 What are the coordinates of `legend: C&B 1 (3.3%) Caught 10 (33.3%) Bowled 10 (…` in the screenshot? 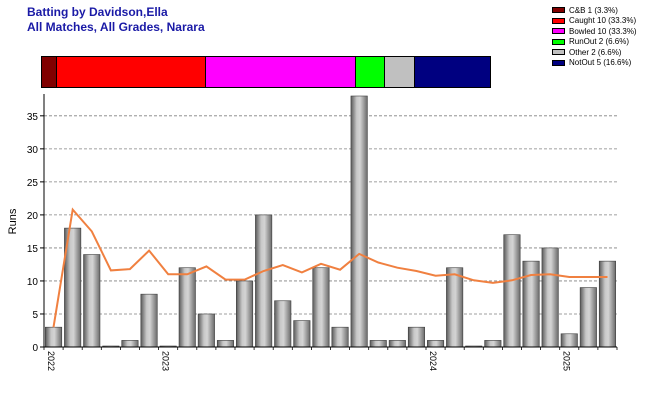 It's located at (594, 36).